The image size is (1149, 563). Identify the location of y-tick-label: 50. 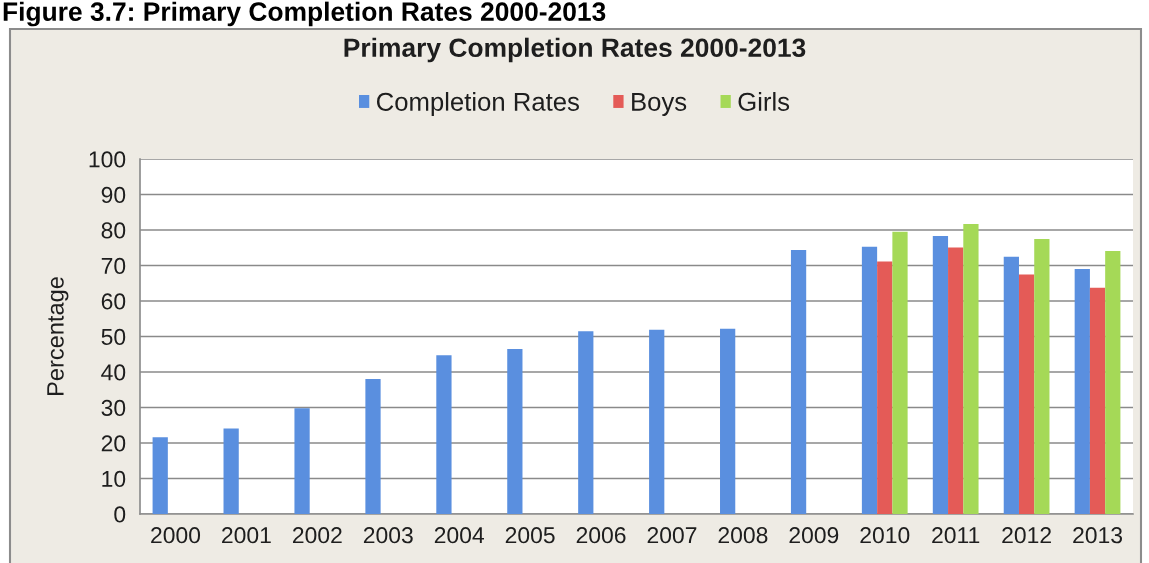
(113, 337).